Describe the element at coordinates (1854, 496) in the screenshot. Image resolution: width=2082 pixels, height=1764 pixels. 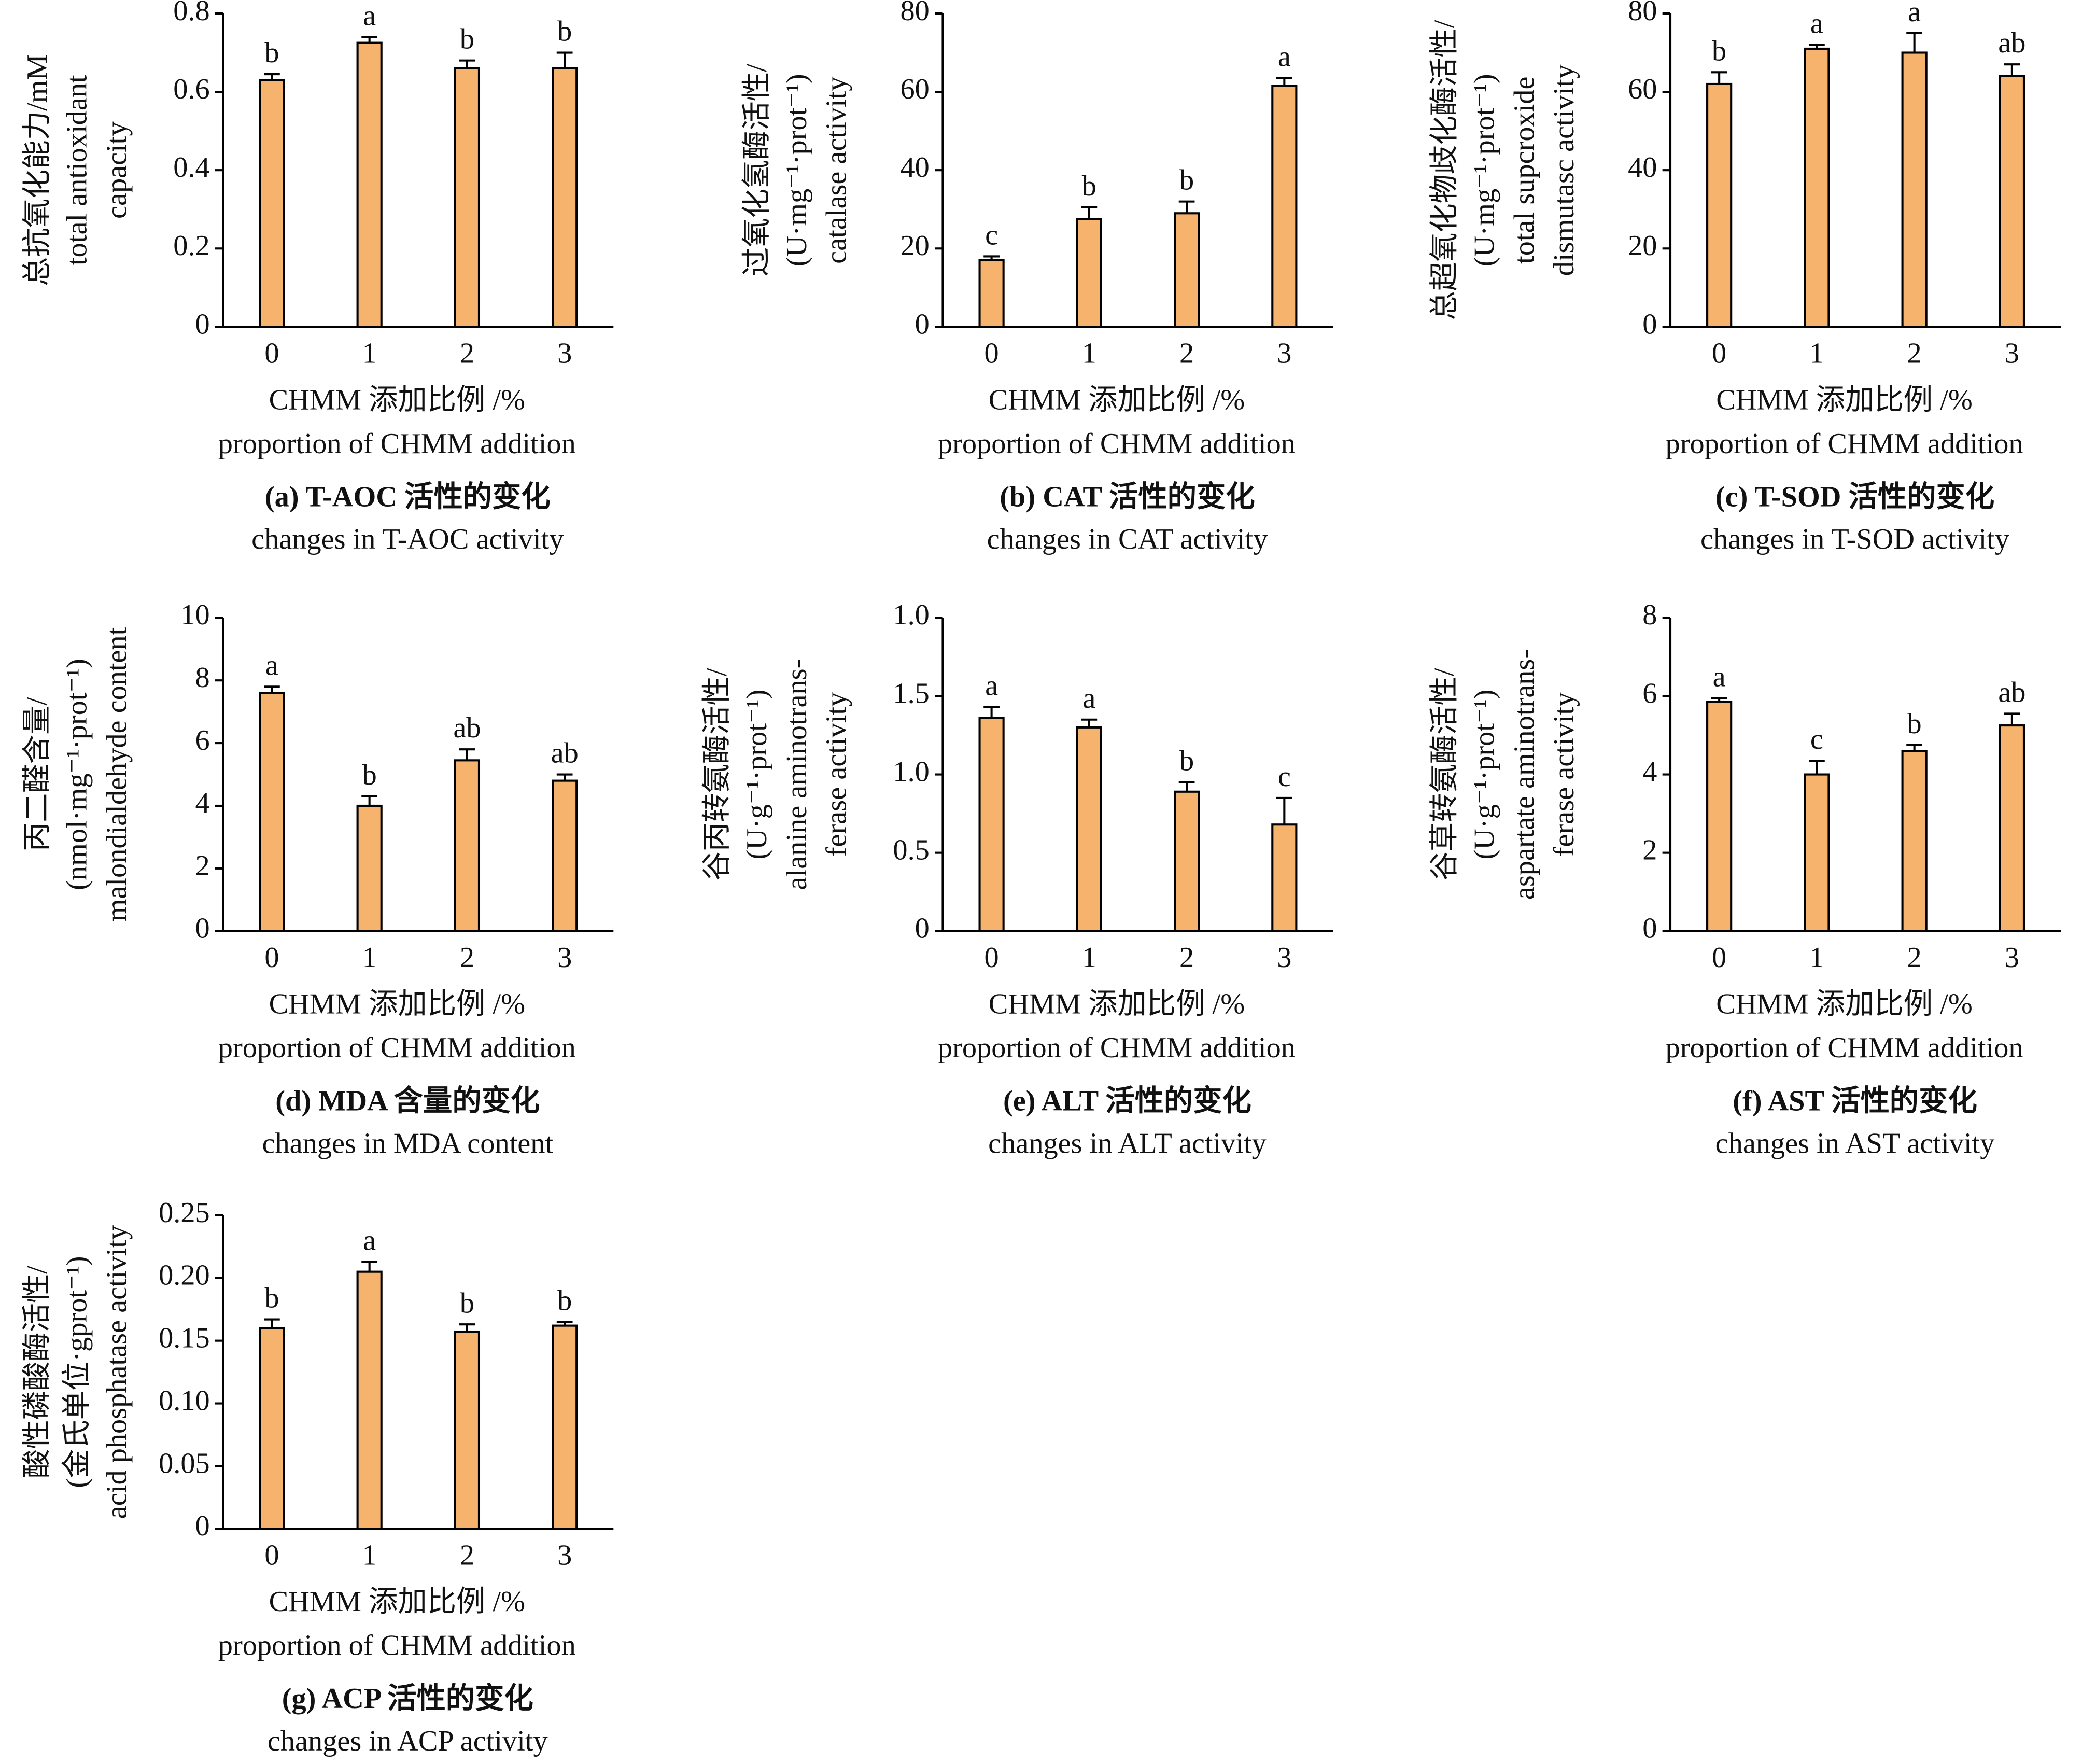
I see `panel-caption: (c) T-SOD 活性的变化` at that location.